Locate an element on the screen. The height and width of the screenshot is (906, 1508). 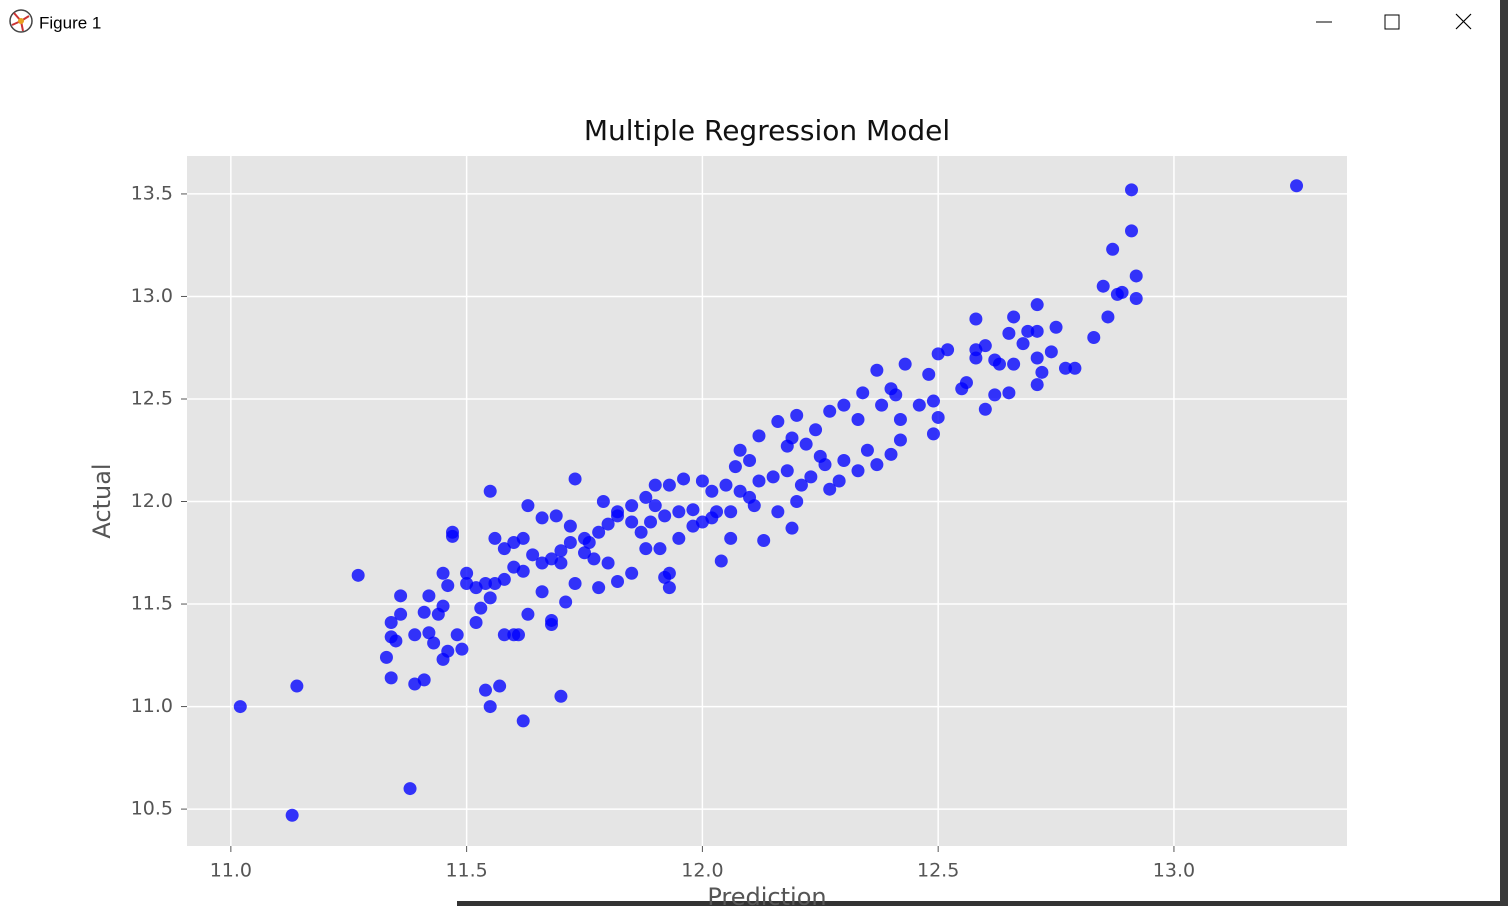
y-axis-label: Actual is located at coordinates (102, 500).